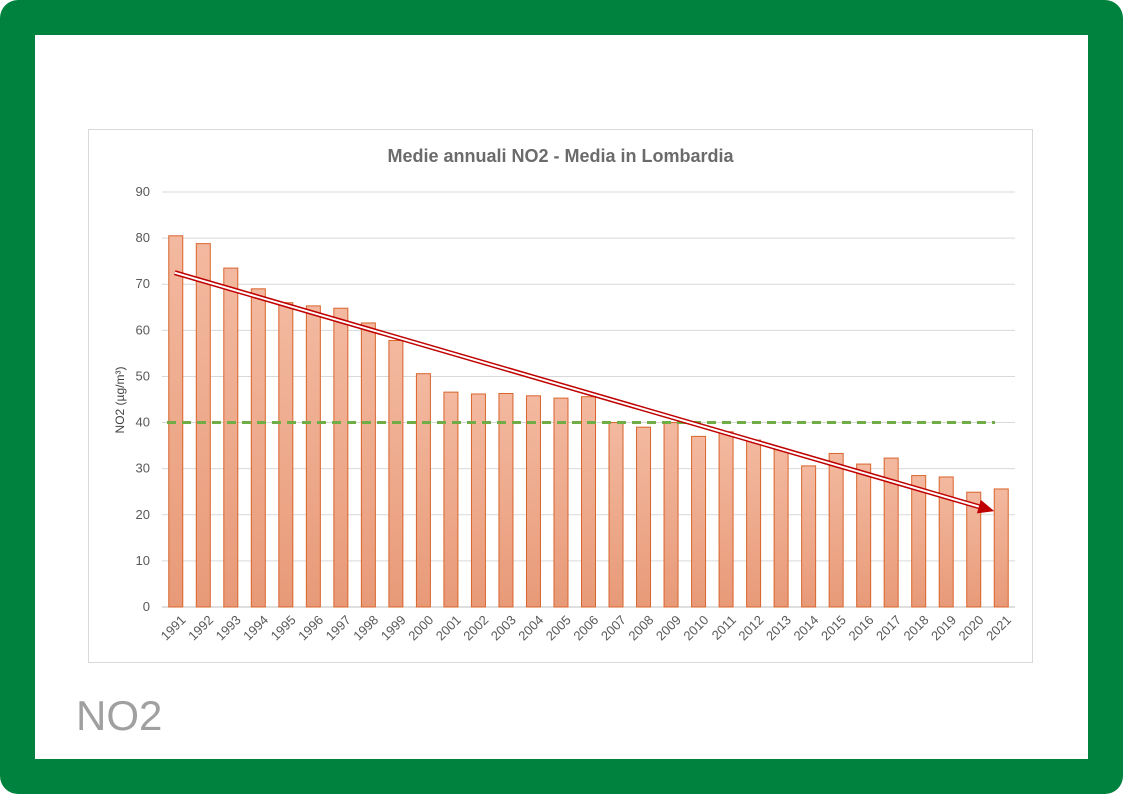  I want to click on y-axis-label: NO2 (µg/m³), so click(120, 400).